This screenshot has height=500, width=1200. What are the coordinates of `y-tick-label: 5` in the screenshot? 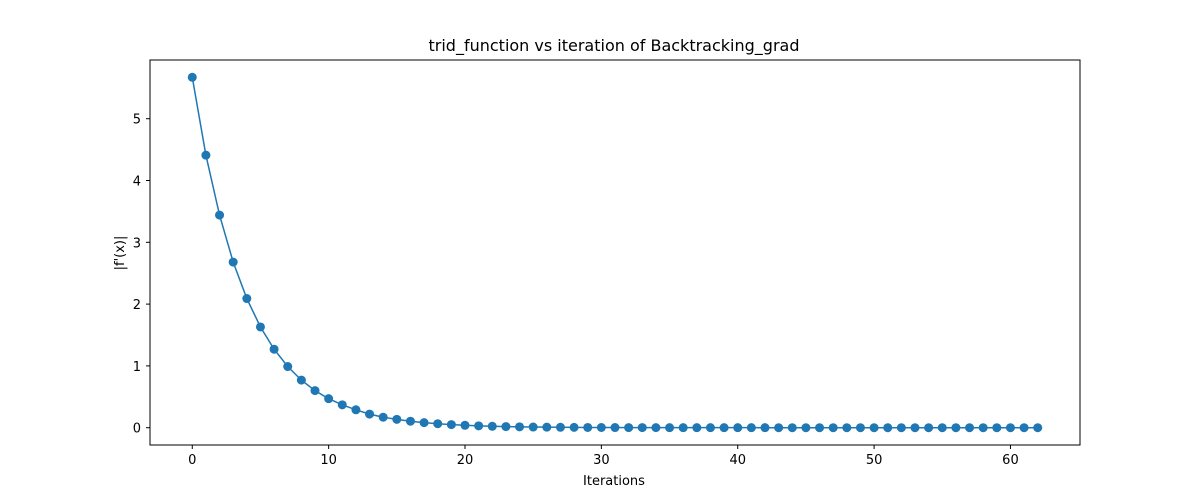 It's located at (137, 120).